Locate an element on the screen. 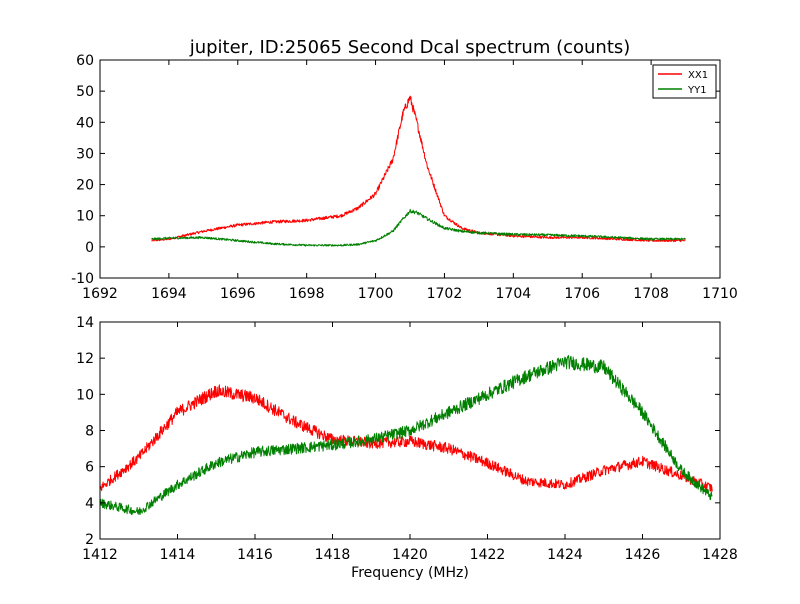  y-tick-label: 20 is located at coordinates (85, 186).